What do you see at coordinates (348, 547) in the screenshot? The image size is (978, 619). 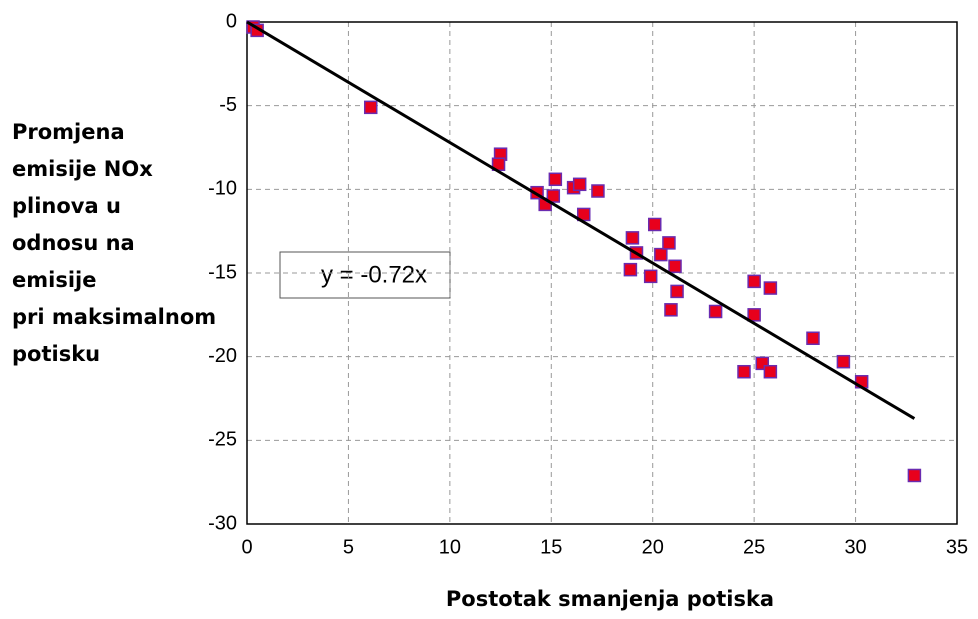 I see `x-tick-label: 5` at bounding box center [348, 547].